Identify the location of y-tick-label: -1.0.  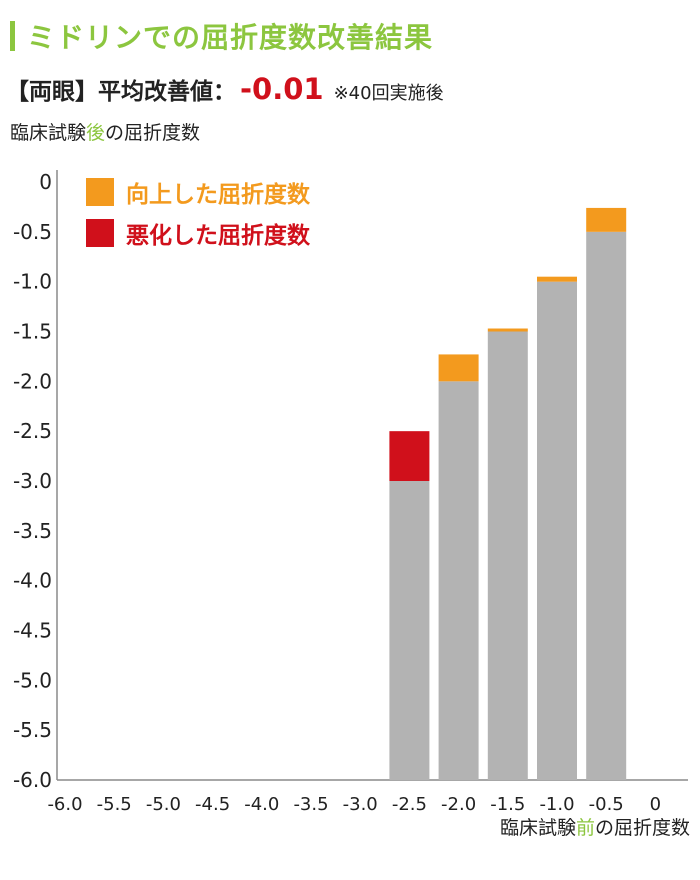
(32, 282).